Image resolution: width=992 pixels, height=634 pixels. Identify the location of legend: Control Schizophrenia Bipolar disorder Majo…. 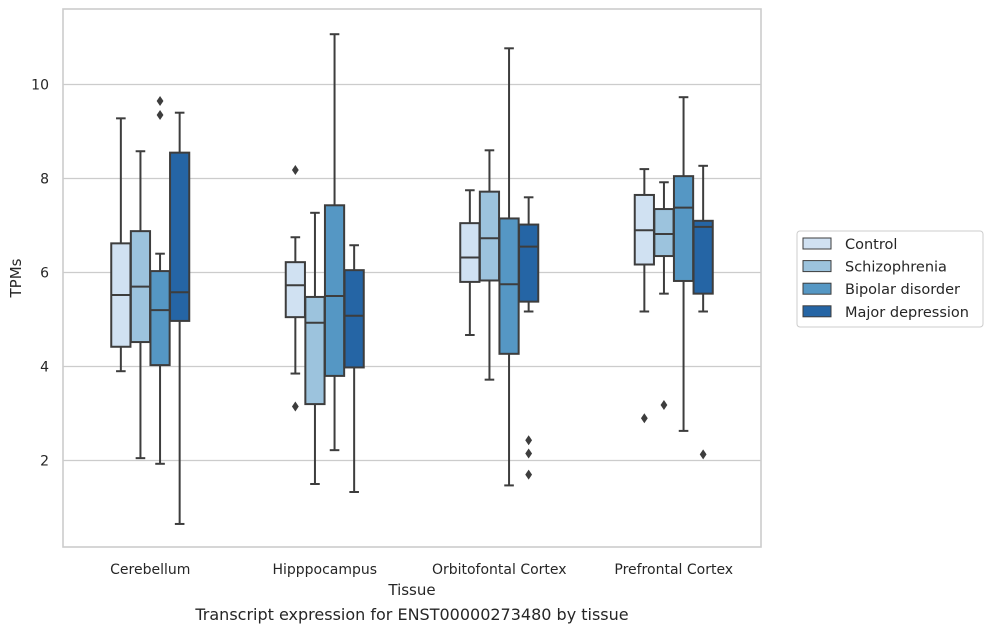
(890, 279).